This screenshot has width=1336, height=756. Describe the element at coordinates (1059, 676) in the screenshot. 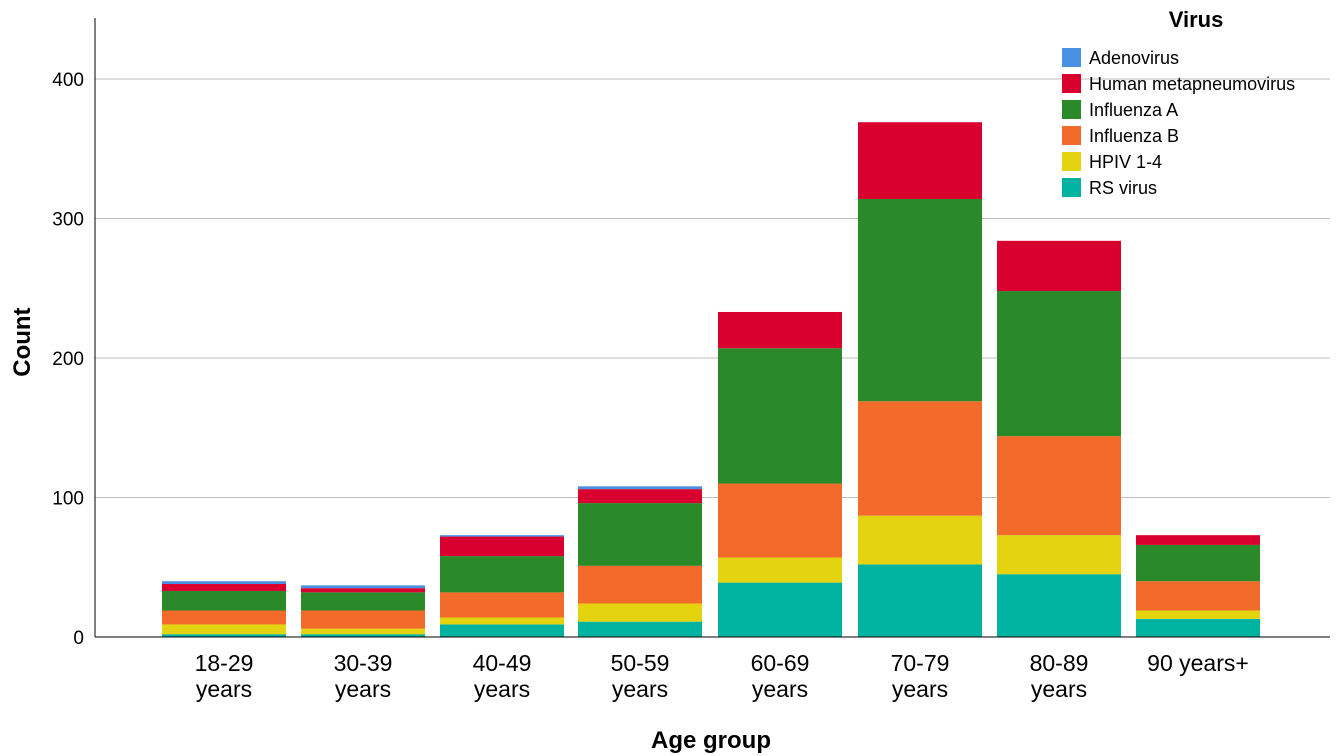

I see `x-tick-label: 80-89 years` at that location.